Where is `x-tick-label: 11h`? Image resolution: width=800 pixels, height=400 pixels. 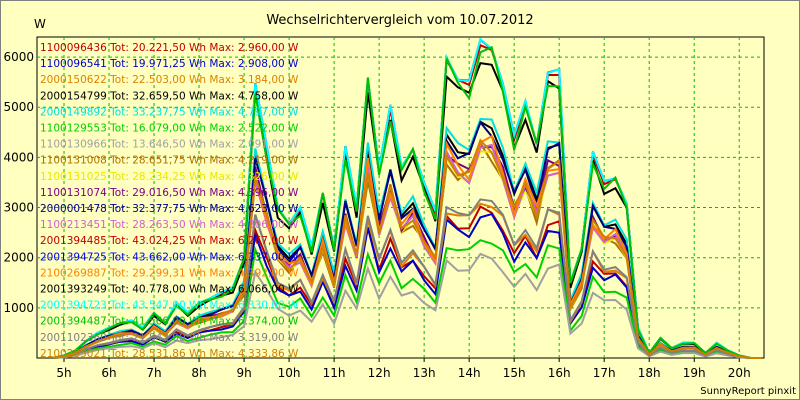 x-tick-label: 11h is located at coordinates (334, 373).